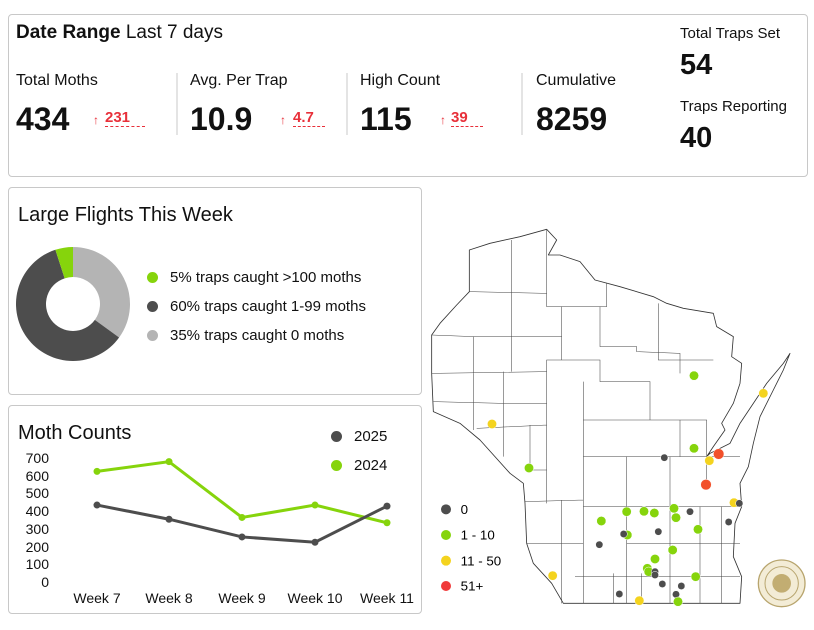 This screenshot has height=630, width=814. What do you see at coordinates (572, 119) in the screenshot?
I see `metric-value-cumulative: 8259` at bounding box center [572, 119].